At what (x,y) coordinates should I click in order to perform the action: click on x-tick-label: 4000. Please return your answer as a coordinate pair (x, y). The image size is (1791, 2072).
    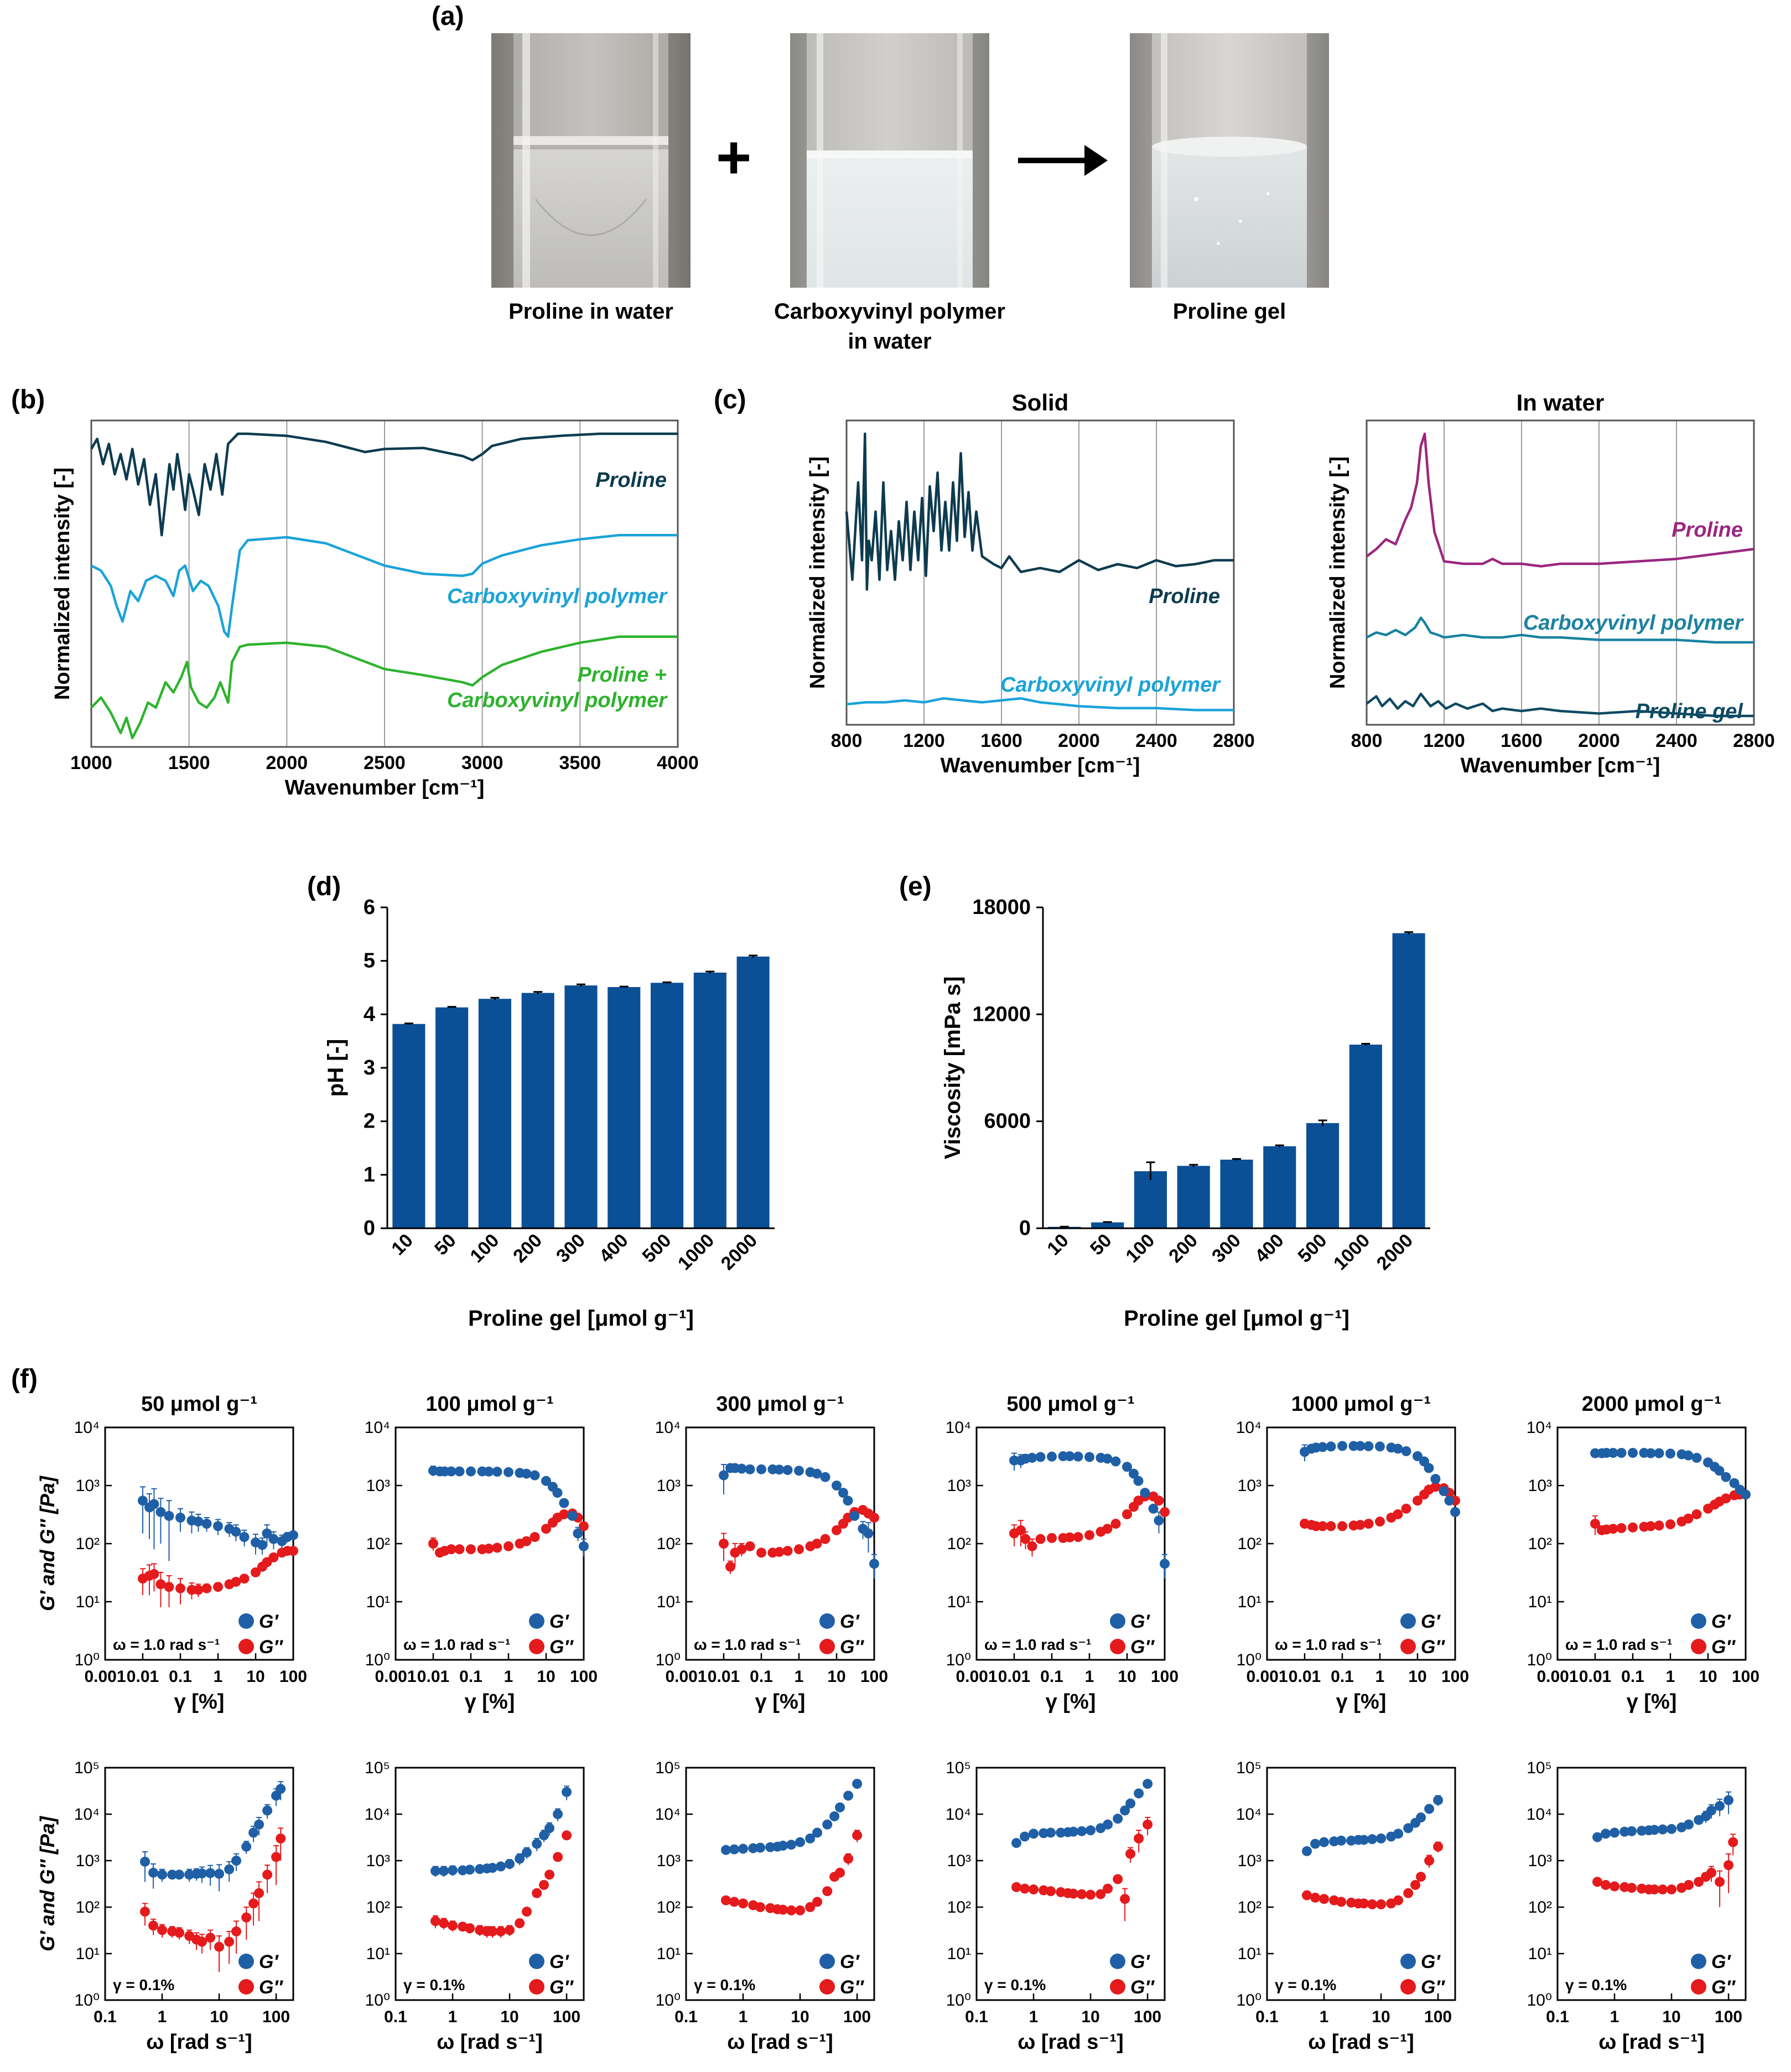
    Looking at the image, I should click on (678, 762).